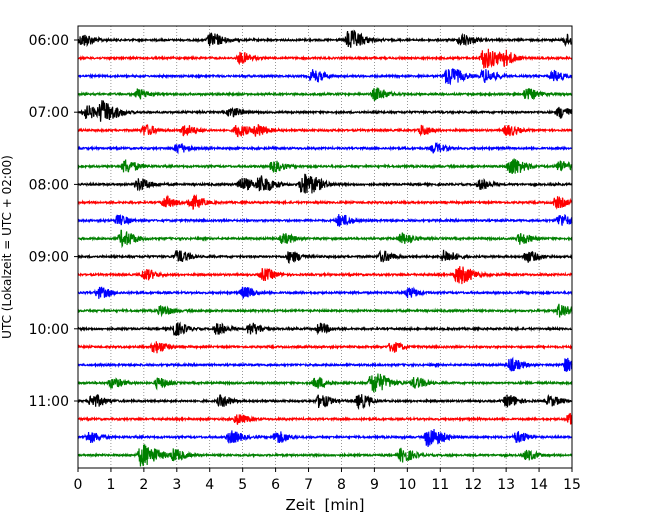 This screenshot has width=650, height=524. Describe the element at coordinates (324, 505) in the screenshot. I see `x-axis-label: Zeit [min]` at that location.